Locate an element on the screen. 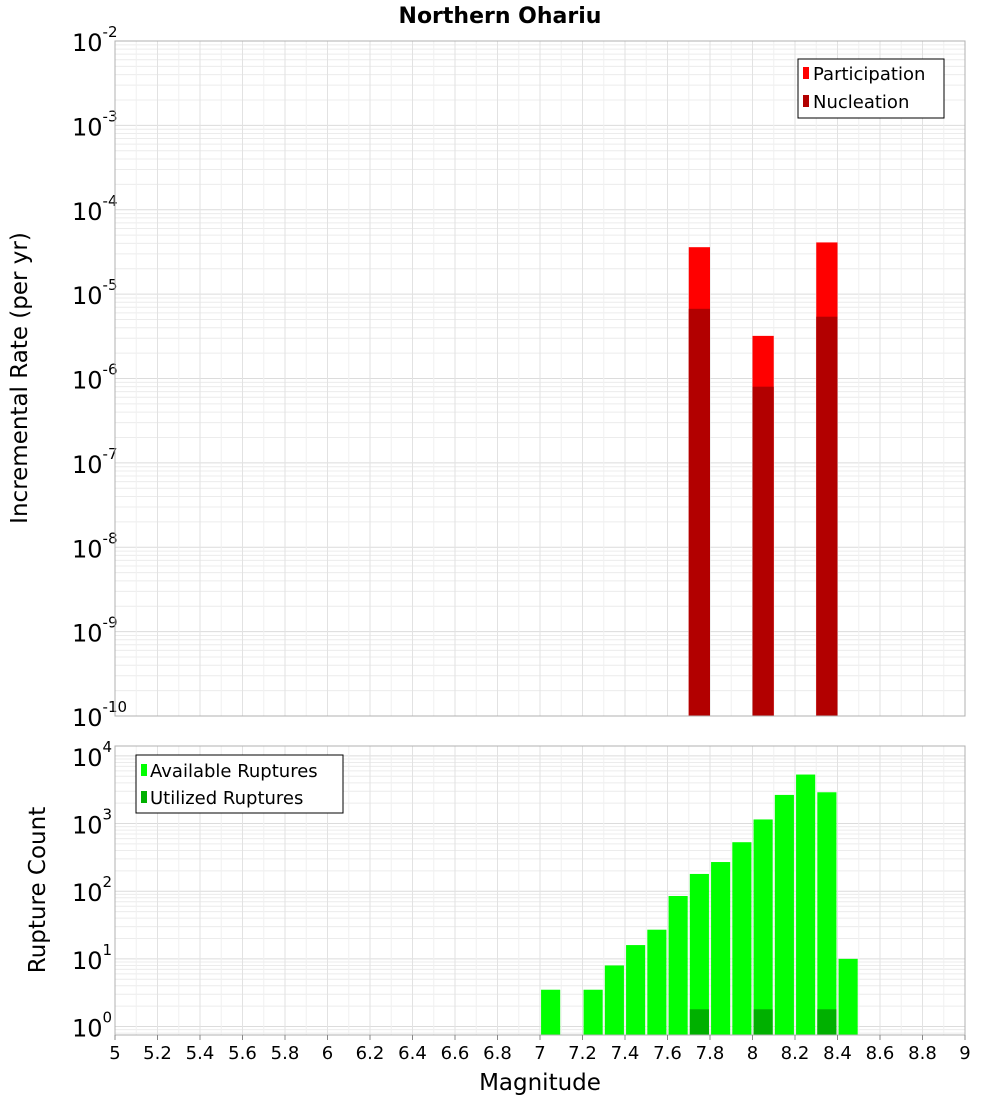 Image resolution: width=1000 pixels, height=1100 pixels. x-tick-label: 5.8 is located at coordinates (285, 1053).